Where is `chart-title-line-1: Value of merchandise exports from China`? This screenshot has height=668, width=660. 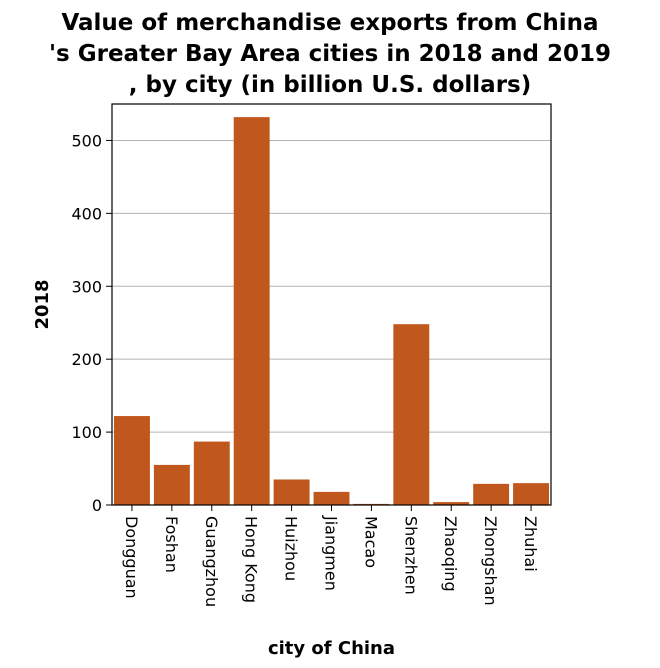
chart-title-line-1: Value of merchandise exports from China is located at coordinates (330, 23).